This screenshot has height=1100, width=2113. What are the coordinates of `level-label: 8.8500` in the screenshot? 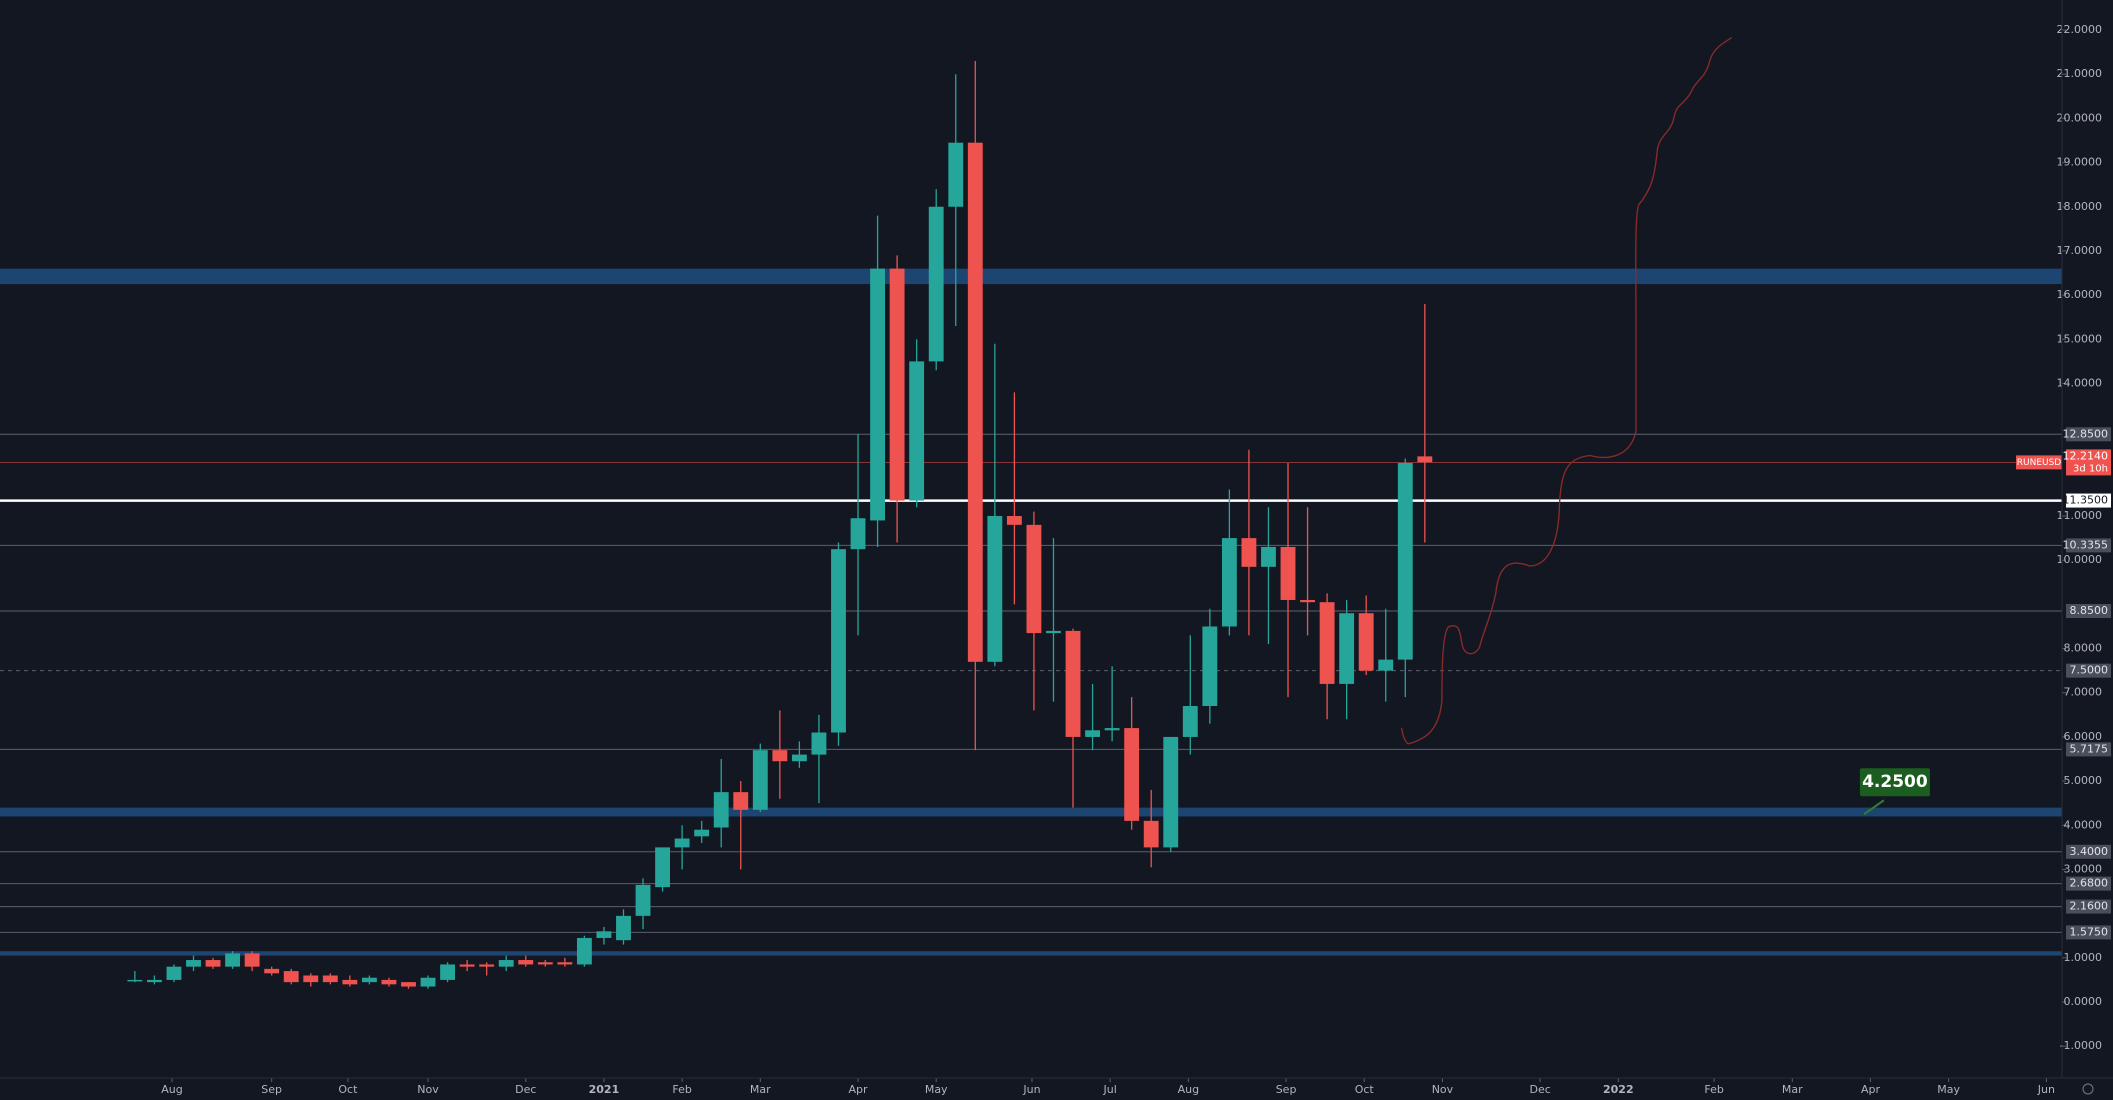 It's located at (2089, 610).